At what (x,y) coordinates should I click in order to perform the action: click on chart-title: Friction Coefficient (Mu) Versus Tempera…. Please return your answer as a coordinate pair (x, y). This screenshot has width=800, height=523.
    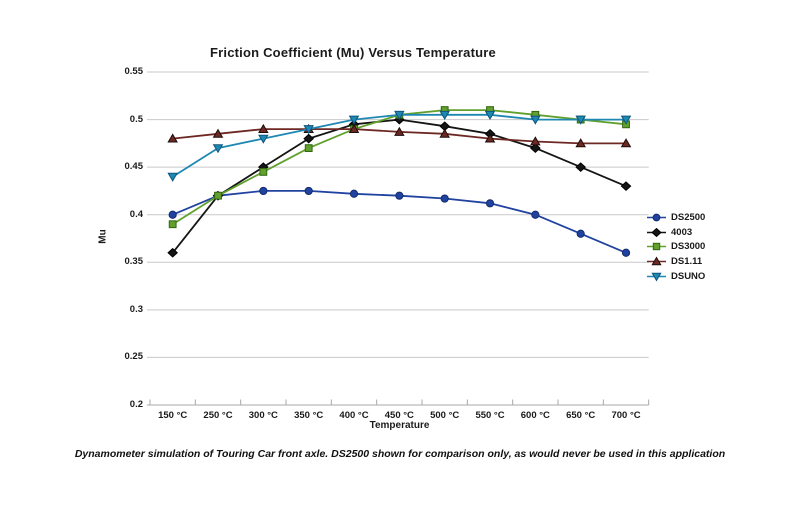
    Looking at the image, I should click on (353, 52).